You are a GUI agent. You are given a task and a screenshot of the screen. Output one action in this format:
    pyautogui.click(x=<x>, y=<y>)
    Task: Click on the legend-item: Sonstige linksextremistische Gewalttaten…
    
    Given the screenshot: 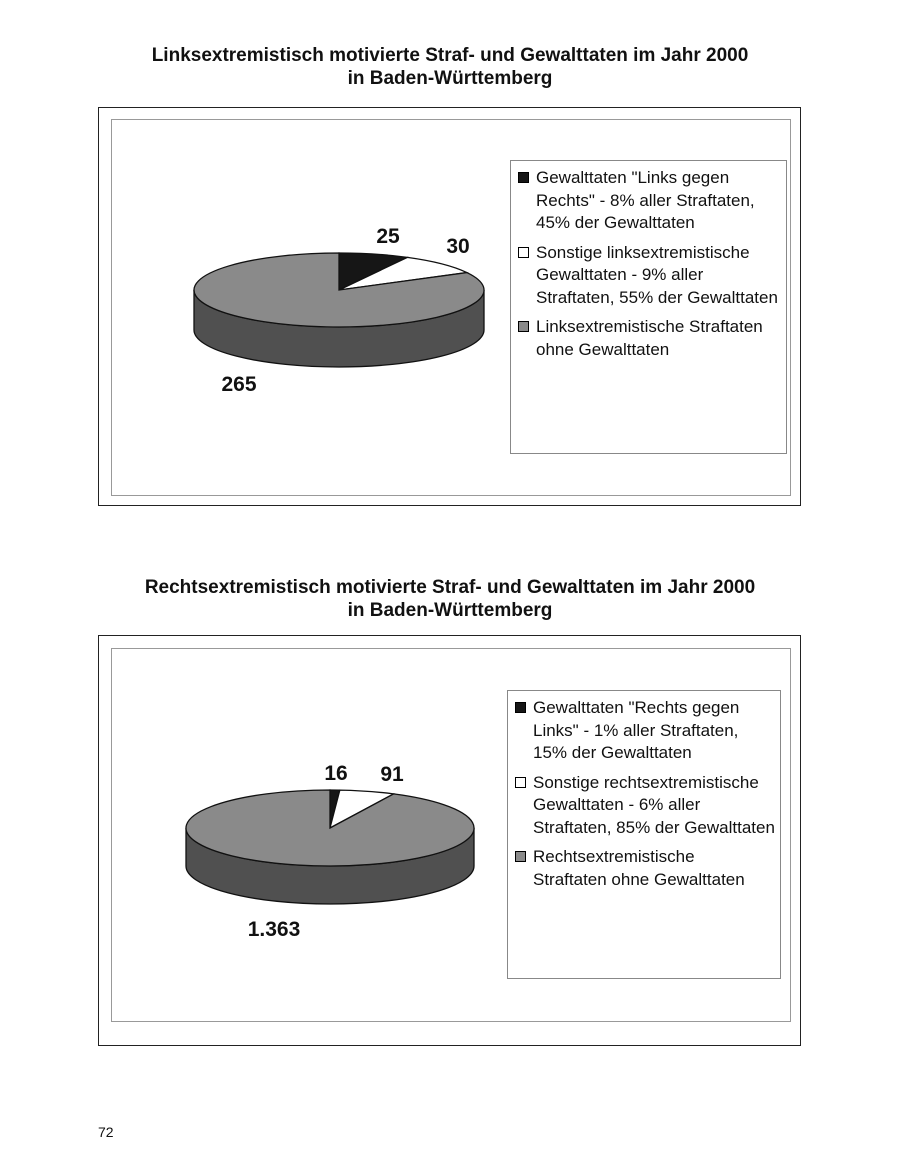 What is the action you would take?
    pyautogui.click(x=648, y=276)
    